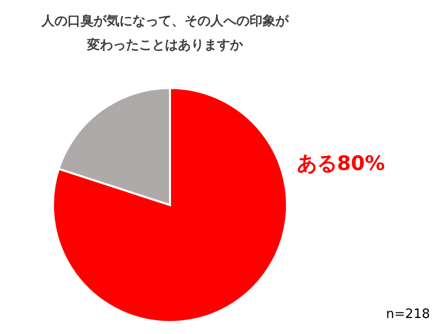  Describe the element at coordinates (317, 163) in the screenshot. I see `slice-label: ある` at that location.